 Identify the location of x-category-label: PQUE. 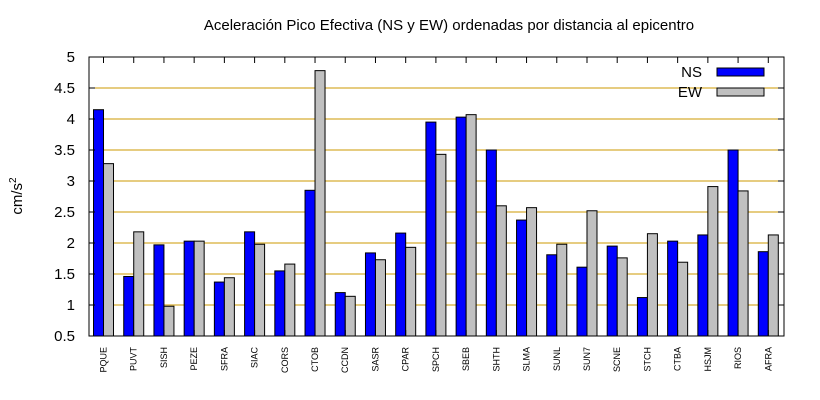
(104, 360).